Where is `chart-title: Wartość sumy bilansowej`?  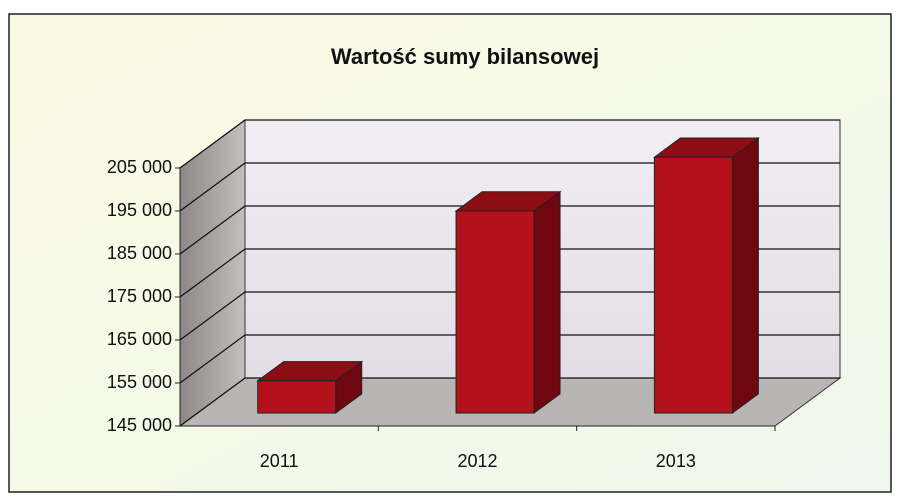
chart-title: Wartość sumy bilansowej is located at coordinates (465, 56).